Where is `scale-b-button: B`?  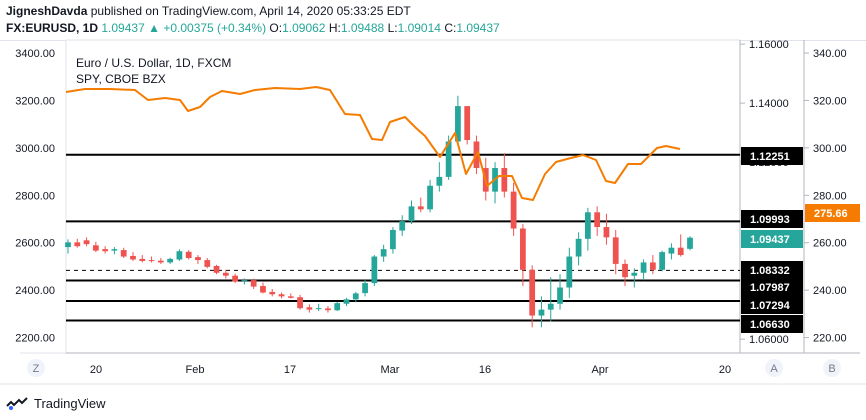
scale-b-button: B is located at coordinates (832, 368).